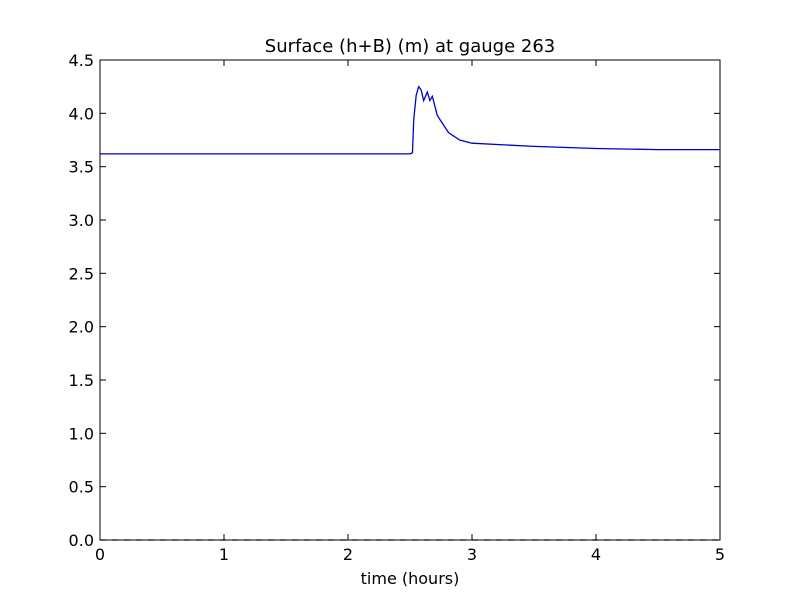  I want to click on y-tick-label: 0.0, so click(81, 540).